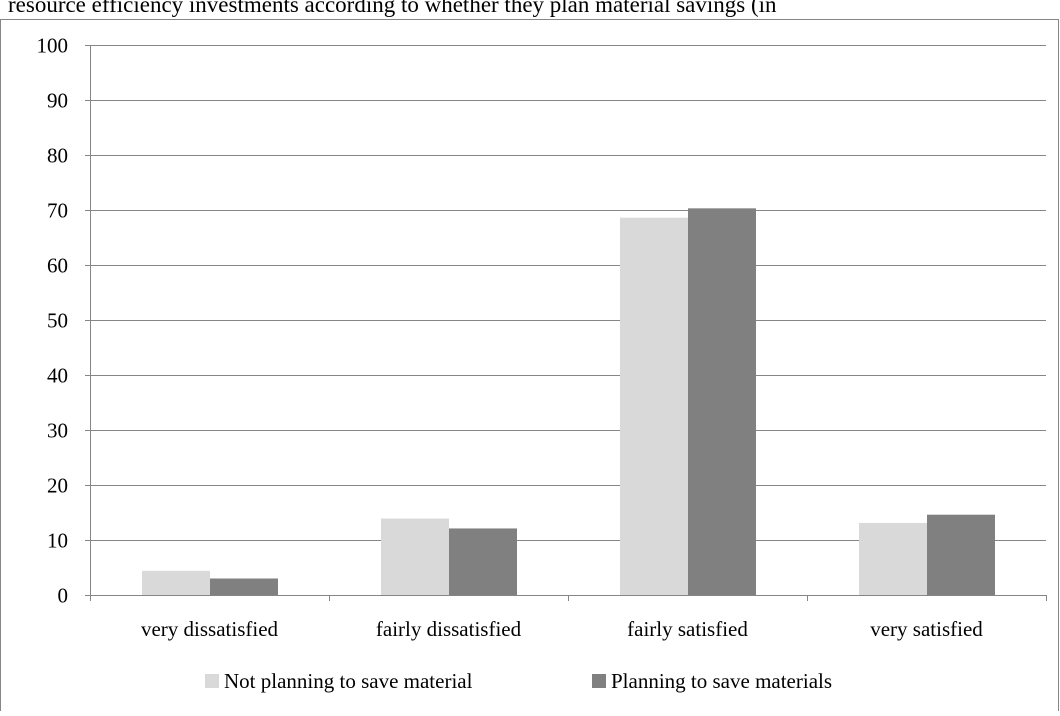  I want to click on y-tick-label: 60, so click(57, 266).